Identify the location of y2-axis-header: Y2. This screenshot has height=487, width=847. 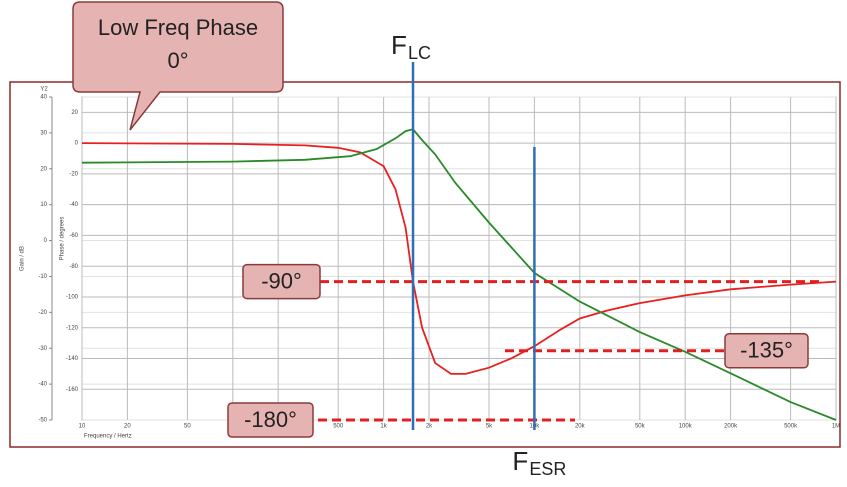
(44, 90).